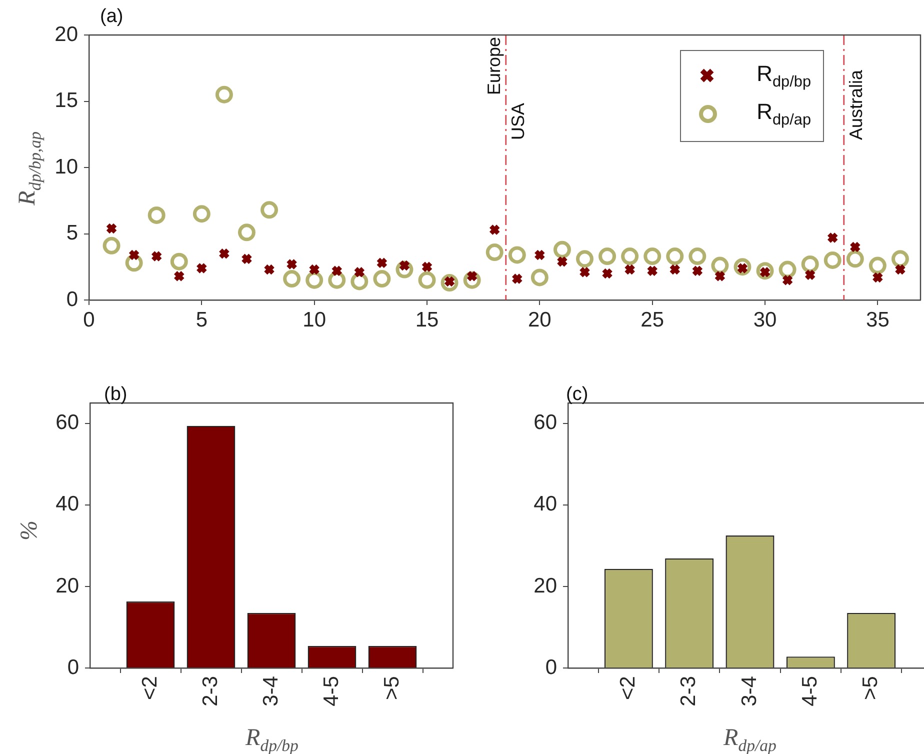  What do you see at coordinates (783, 76) in the screenshot?
I see `legend-label: R$_{dp/bp}$` at bounding box center [783, 76].